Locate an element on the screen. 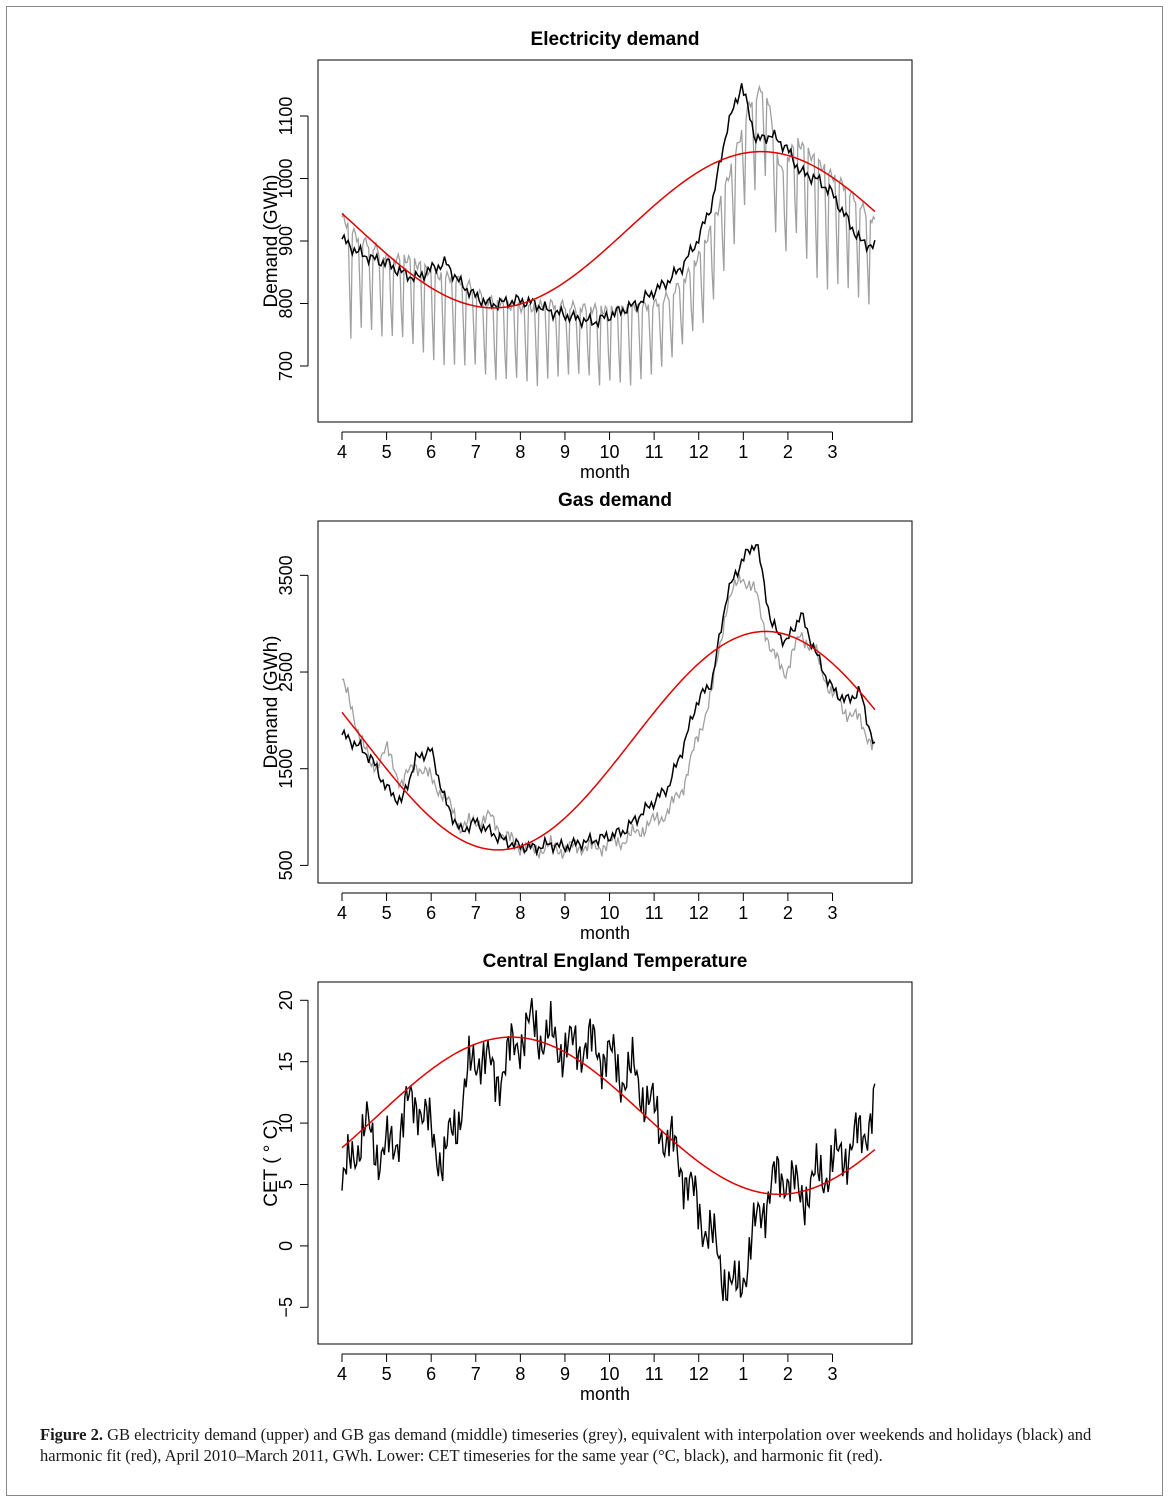 The height and width of the screenshot is (1503, 1171). y-tick-label: 500 is located at coordinates (286, 865).